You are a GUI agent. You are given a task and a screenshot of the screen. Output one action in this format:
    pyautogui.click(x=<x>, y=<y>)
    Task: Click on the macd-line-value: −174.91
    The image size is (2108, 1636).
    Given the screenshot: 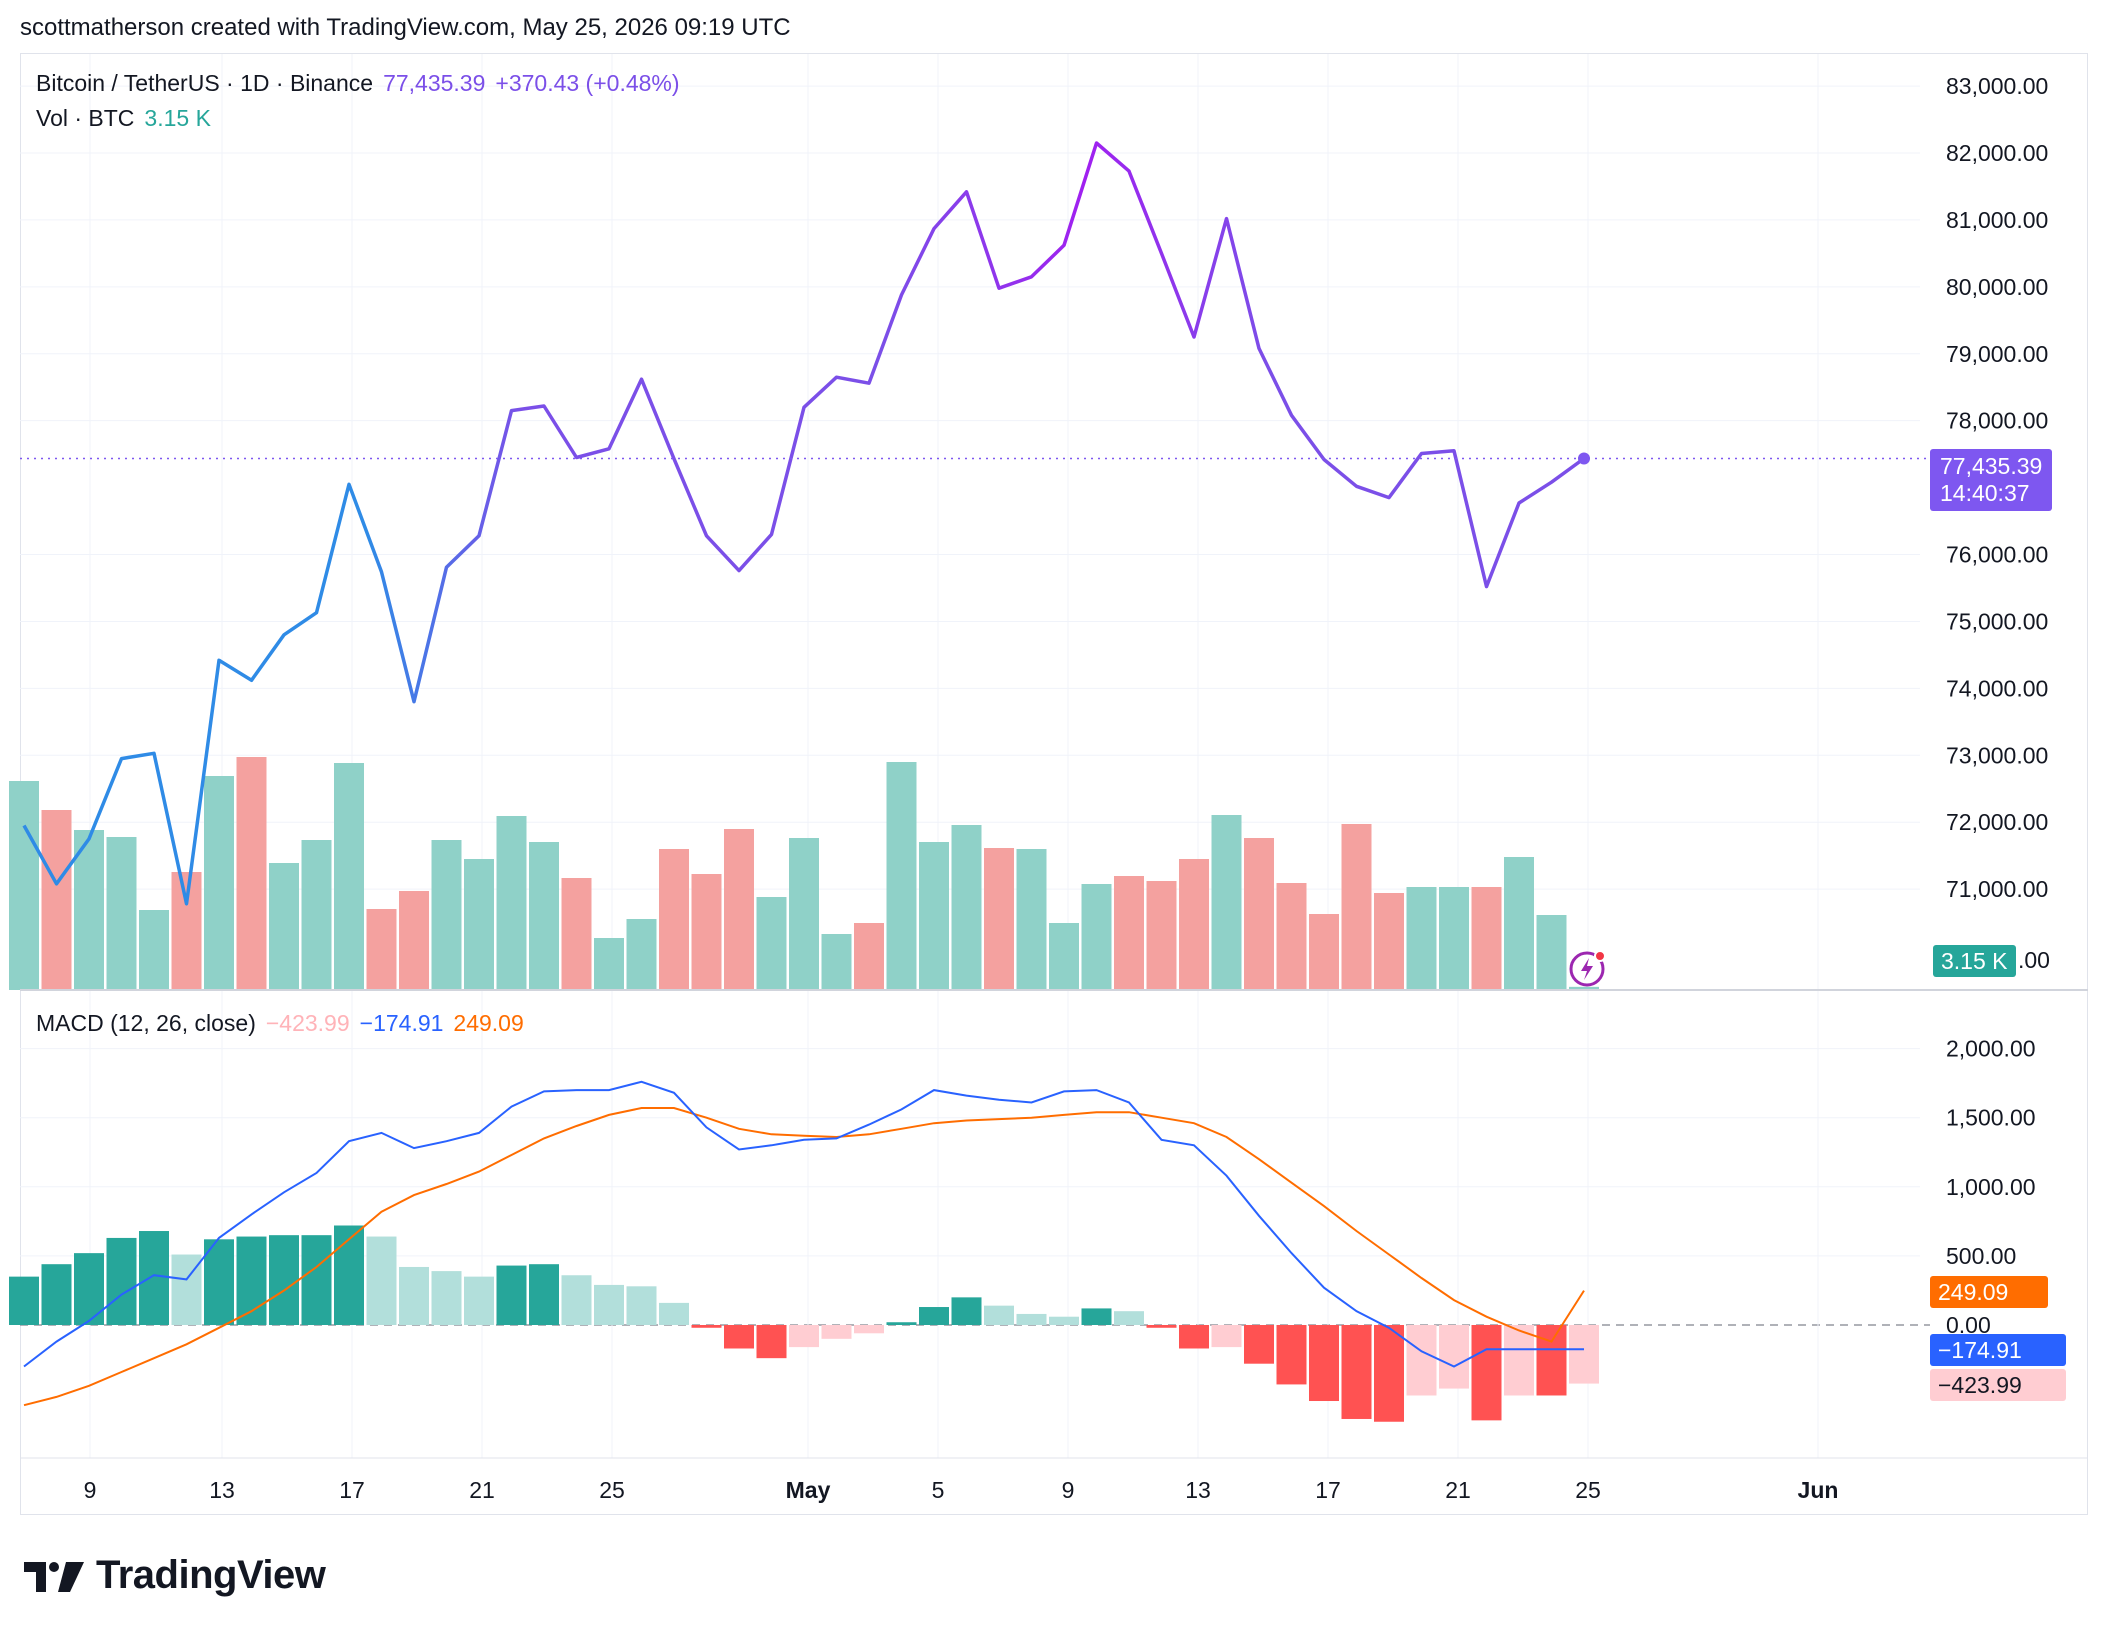 What is the action you would take?
    pyautogui.click(x=401, y=1023)
    